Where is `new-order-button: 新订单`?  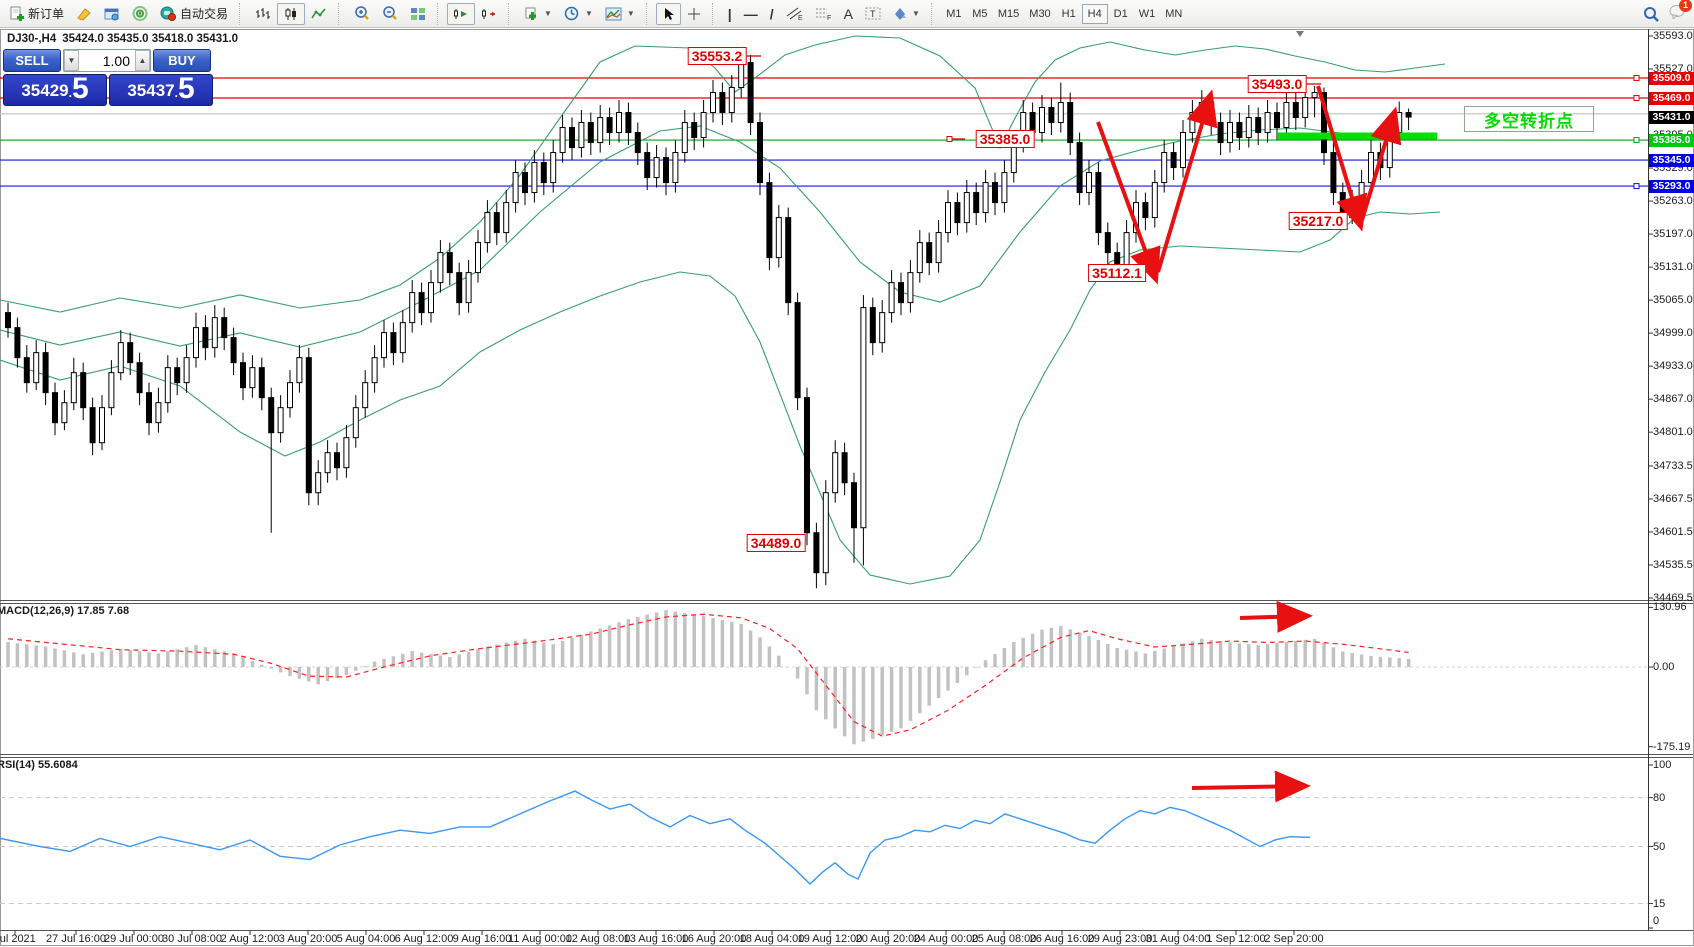 new-order-button: 新订单 is located at coordinates (36, 14).